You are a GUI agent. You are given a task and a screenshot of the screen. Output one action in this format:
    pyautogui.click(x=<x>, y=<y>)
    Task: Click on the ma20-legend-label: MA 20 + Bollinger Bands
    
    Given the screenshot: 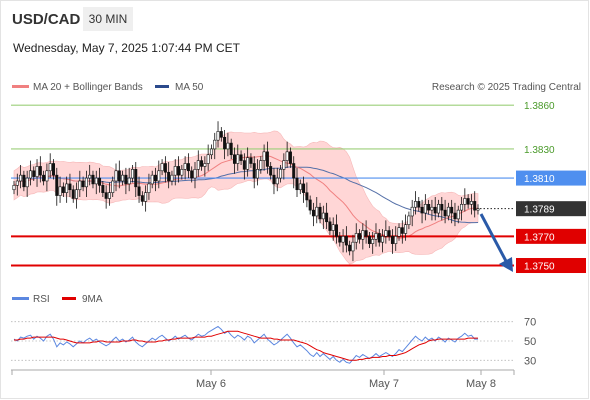 What is the action you would take?
    pyautogui.click(x=88, y=87)
    